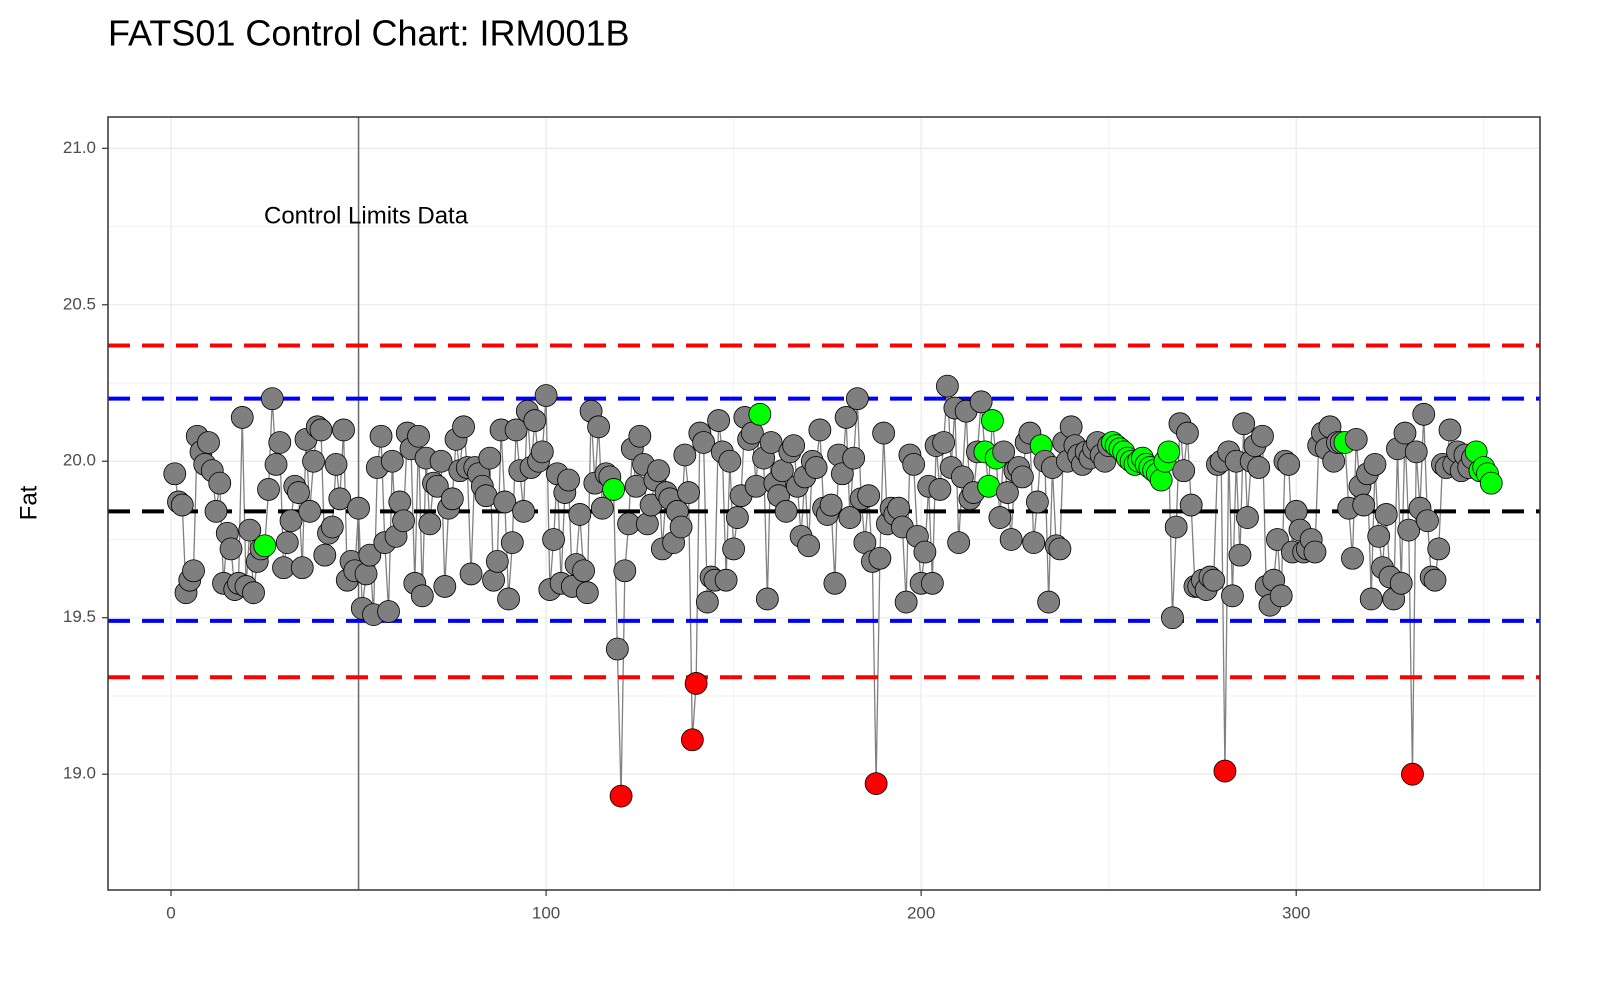 The width and height of the screenshot is (1600, 1000). Describe the element at coordinates (1296, 912) in the screenshot. I see `x-tick-label: 300` at that location.